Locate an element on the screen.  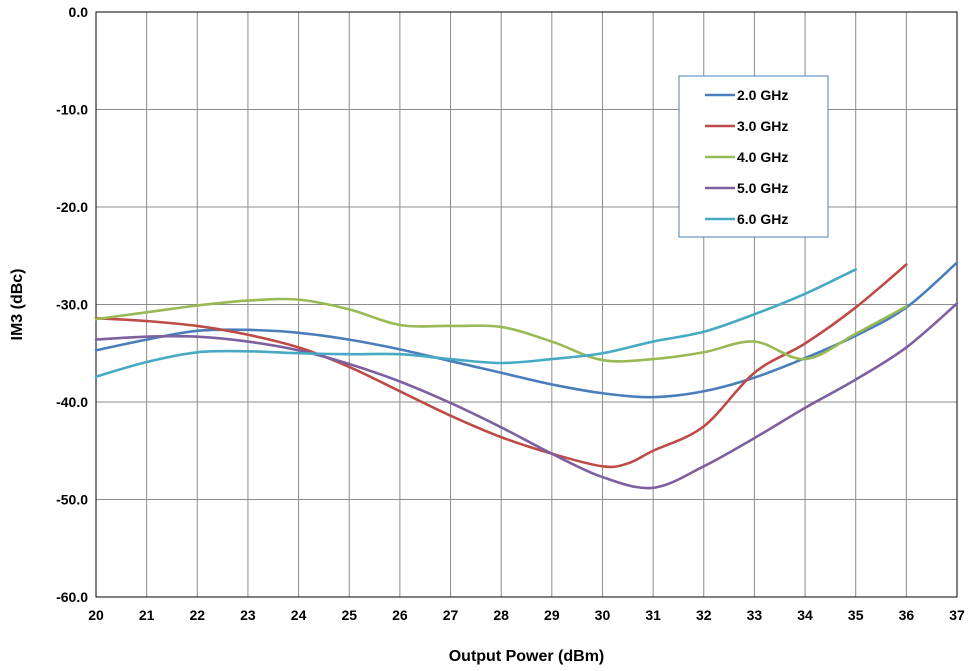
y-tick-label: -30.0 is located at coordinates (72, 305).